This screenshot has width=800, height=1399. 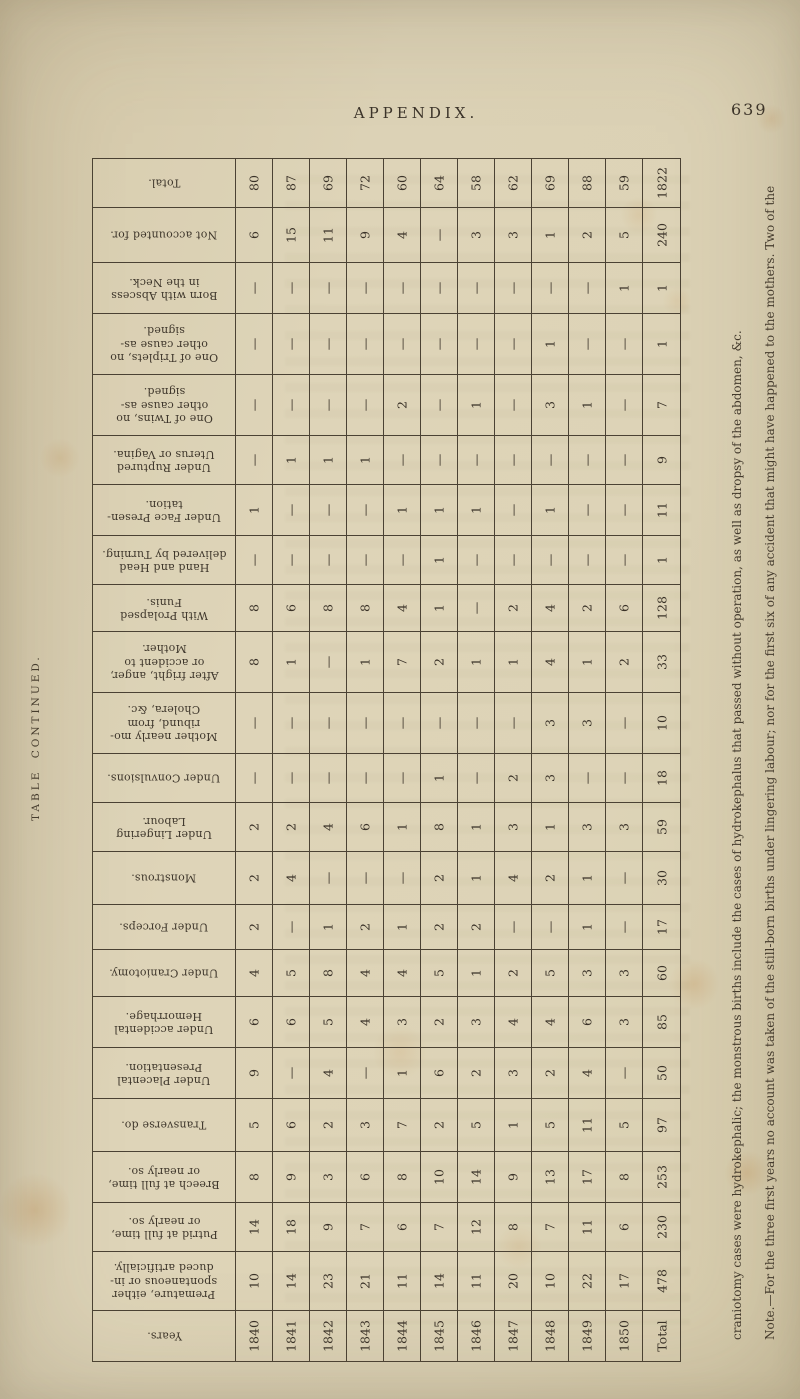 I want to click on table-cell: 9, so click(x=328, y=1227).